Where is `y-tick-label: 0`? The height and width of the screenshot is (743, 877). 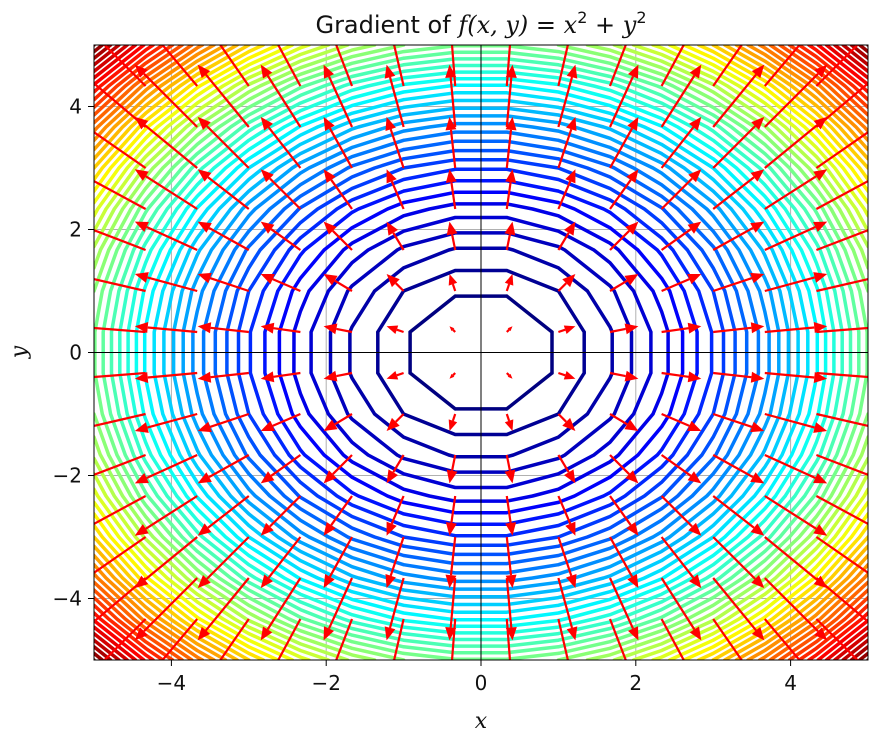
y-tick-label: 0 is located at coordinates (75, 353).